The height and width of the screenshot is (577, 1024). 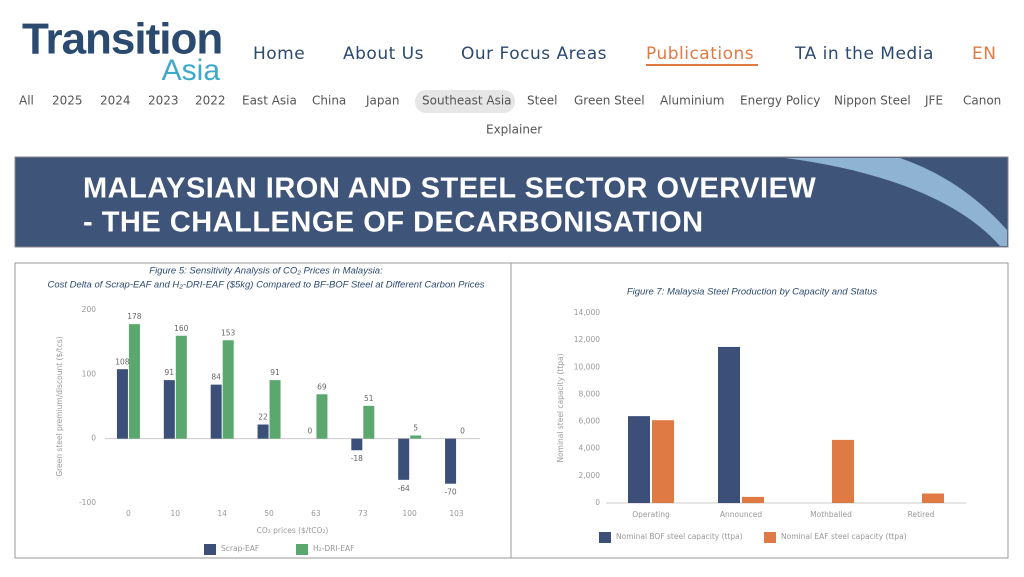 What do you see at coordinates (89, 373) in the screenshot?
I see `y-tick-label: 100` at bounding box center [89, 373].